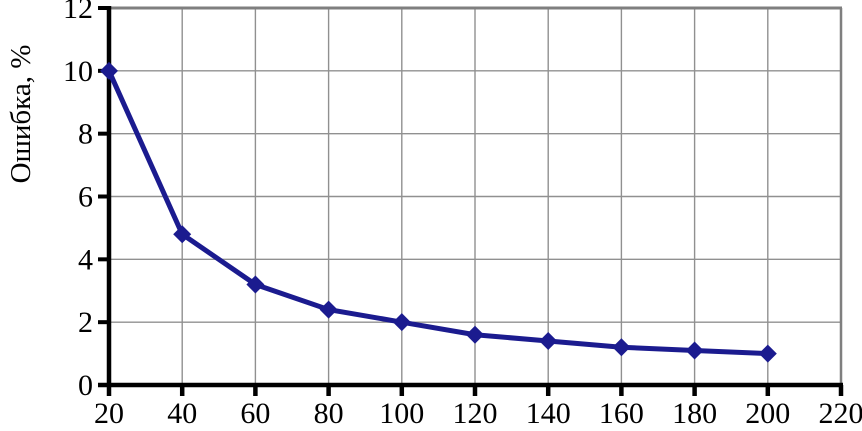  What do you see at coordinates (548, 413) in the screenshot?
I see `x-tick-label: 140` at bounding box center [548, 413].